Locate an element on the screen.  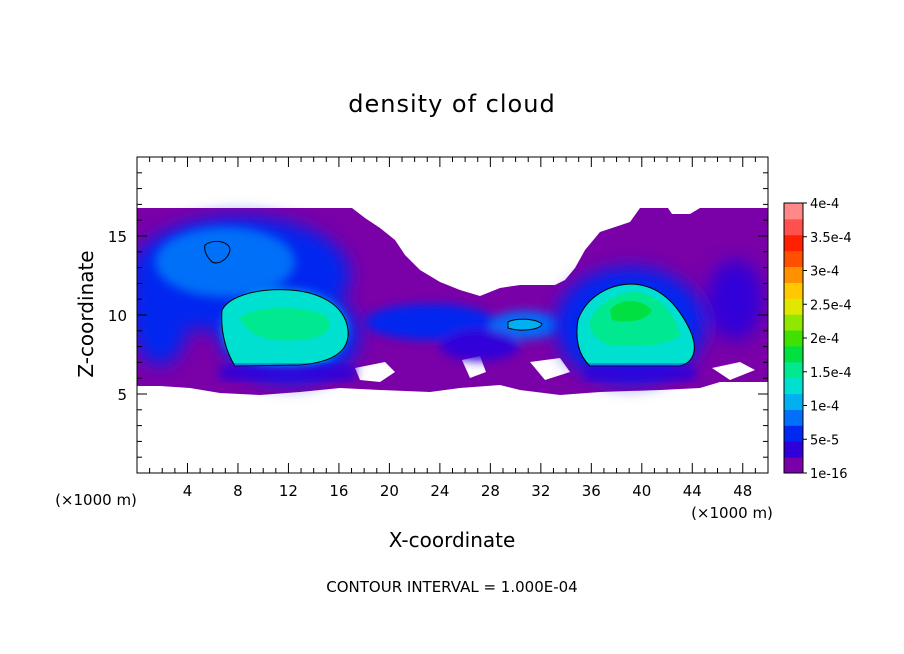
clear-gap-small is located at coordinates (684, 211).